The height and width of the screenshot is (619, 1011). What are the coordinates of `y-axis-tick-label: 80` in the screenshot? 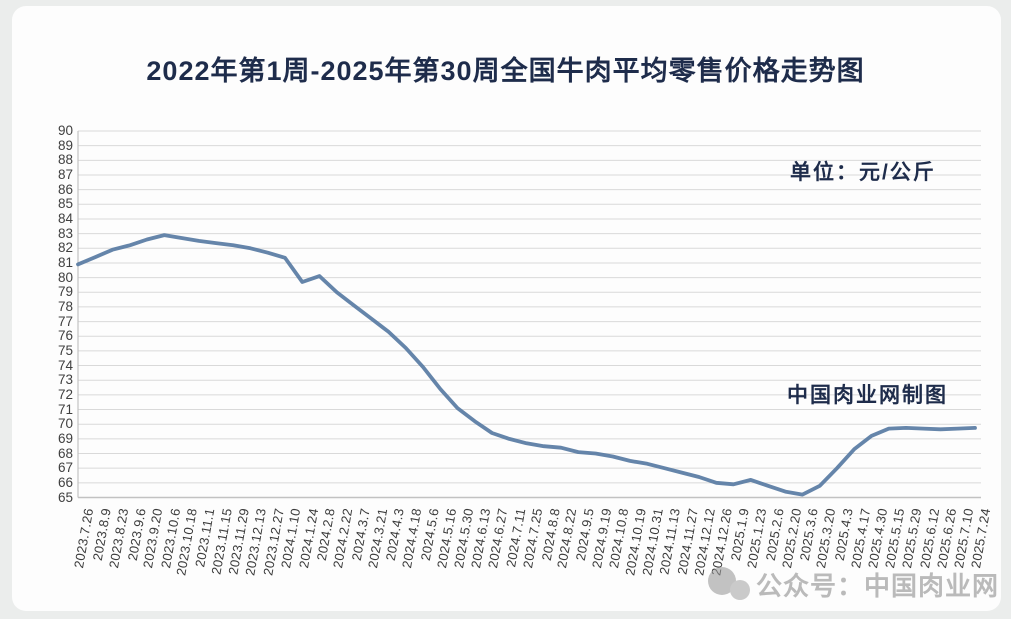 It's located at (65, 277).